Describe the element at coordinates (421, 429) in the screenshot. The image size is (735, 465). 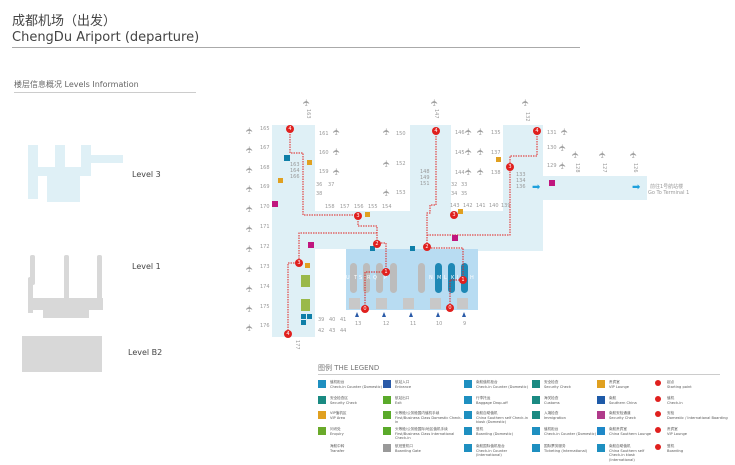
I see `legend-label-cn: 头等舱/公务舱国际/地区值机手续` at that location.